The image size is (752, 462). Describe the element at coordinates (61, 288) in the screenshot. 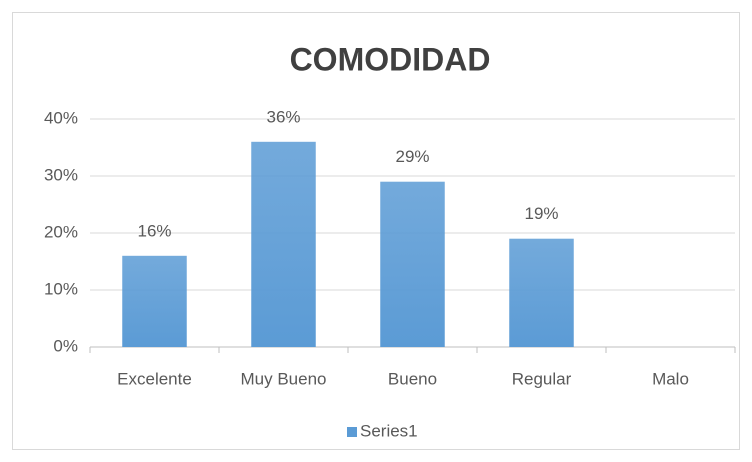

I see `y-tick-label: 10%` at that location.